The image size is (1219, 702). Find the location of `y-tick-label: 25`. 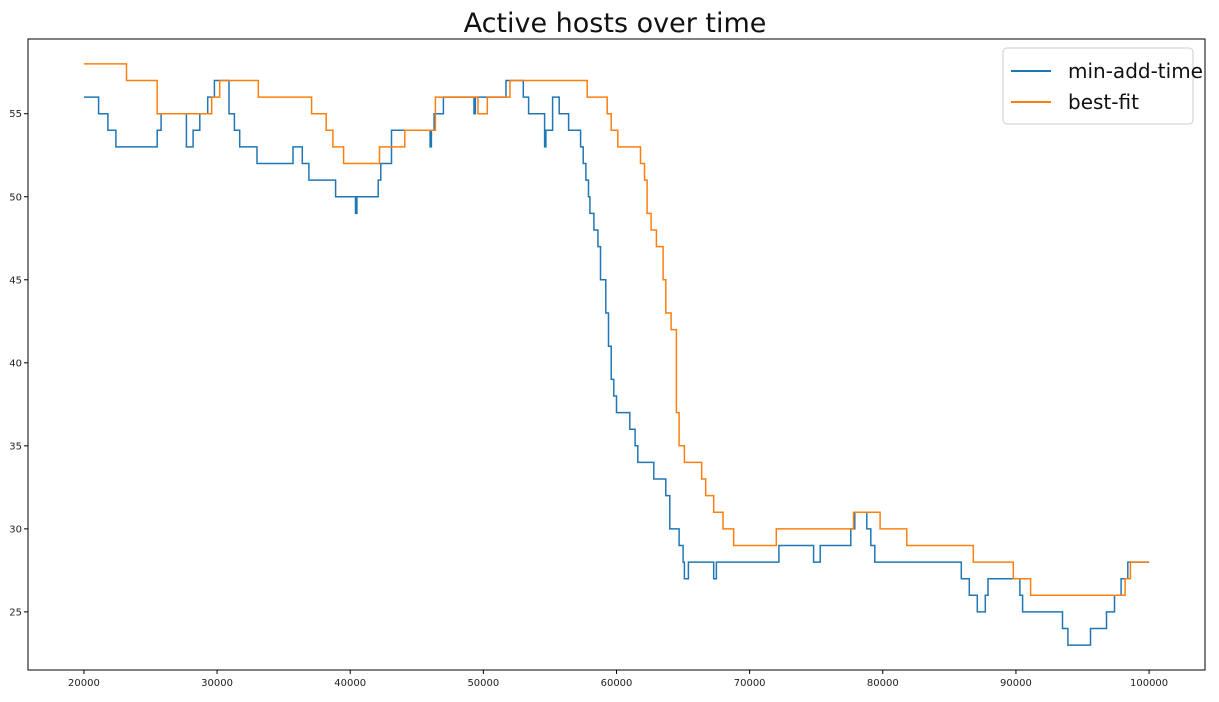

y-tick-label: 25 is located at coordinates (15, 612).